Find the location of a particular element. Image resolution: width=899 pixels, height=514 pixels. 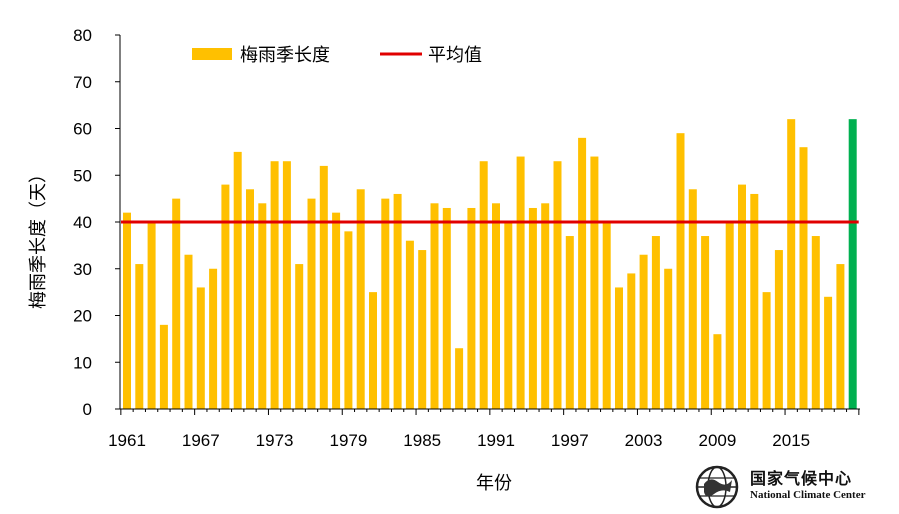

bar-1971 is located at coordinates (250, 299).